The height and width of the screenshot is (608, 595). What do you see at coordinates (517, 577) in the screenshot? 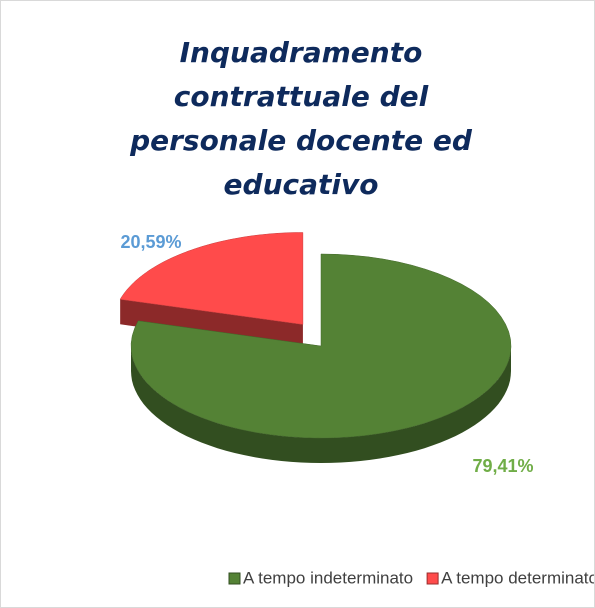
I see `legend-label: A tempo determinato` at bounding box center [517, 577].